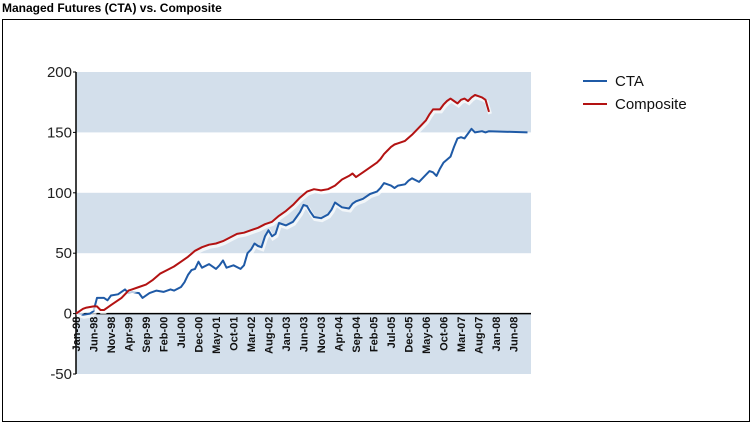 The height and width of the screenshot is (425, 754). Describe the element at coordinates (95, 334) in the screenshot. I see `x-tick-label: Jun-98` at that location.